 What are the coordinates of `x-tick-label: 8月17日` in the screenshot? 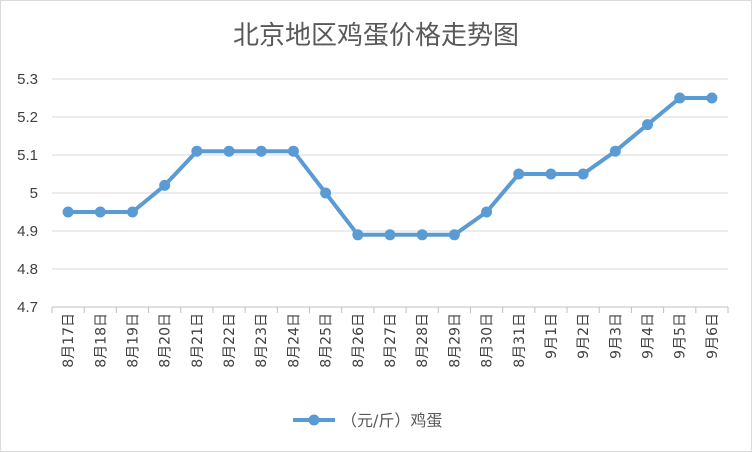 It's located at (69, 340).